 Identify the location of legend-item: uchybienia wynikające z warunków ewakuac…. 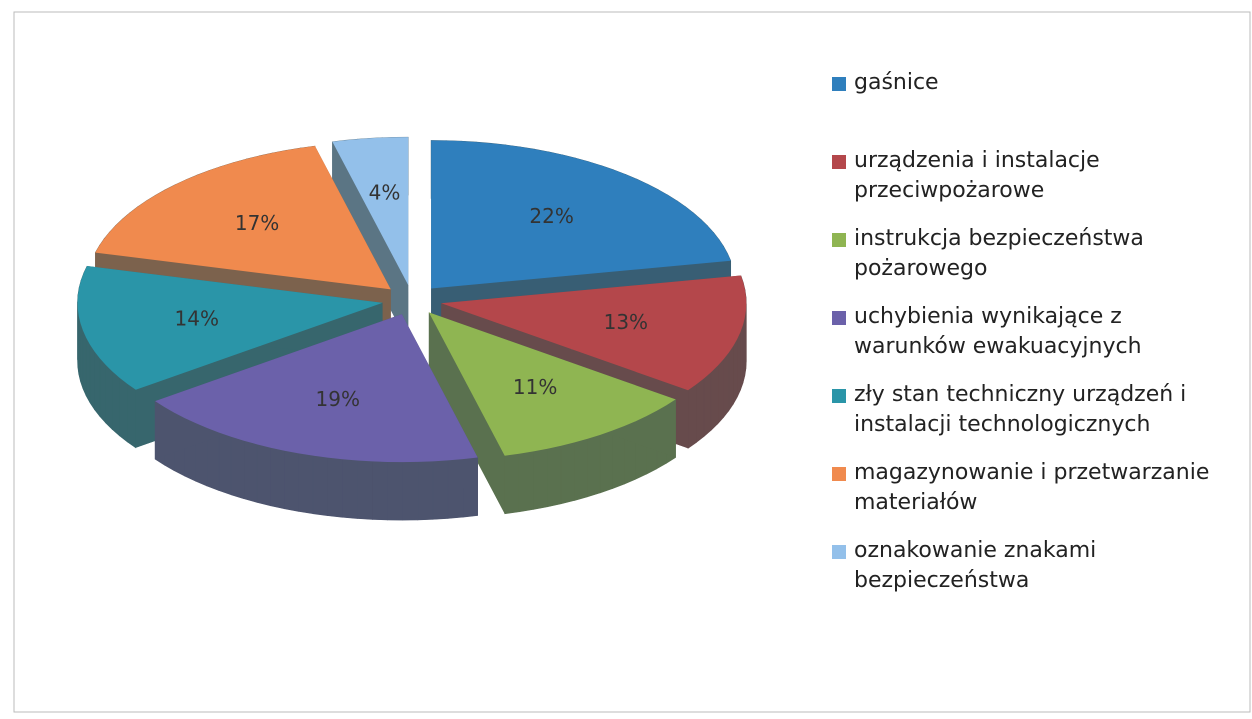
(1034, 341).